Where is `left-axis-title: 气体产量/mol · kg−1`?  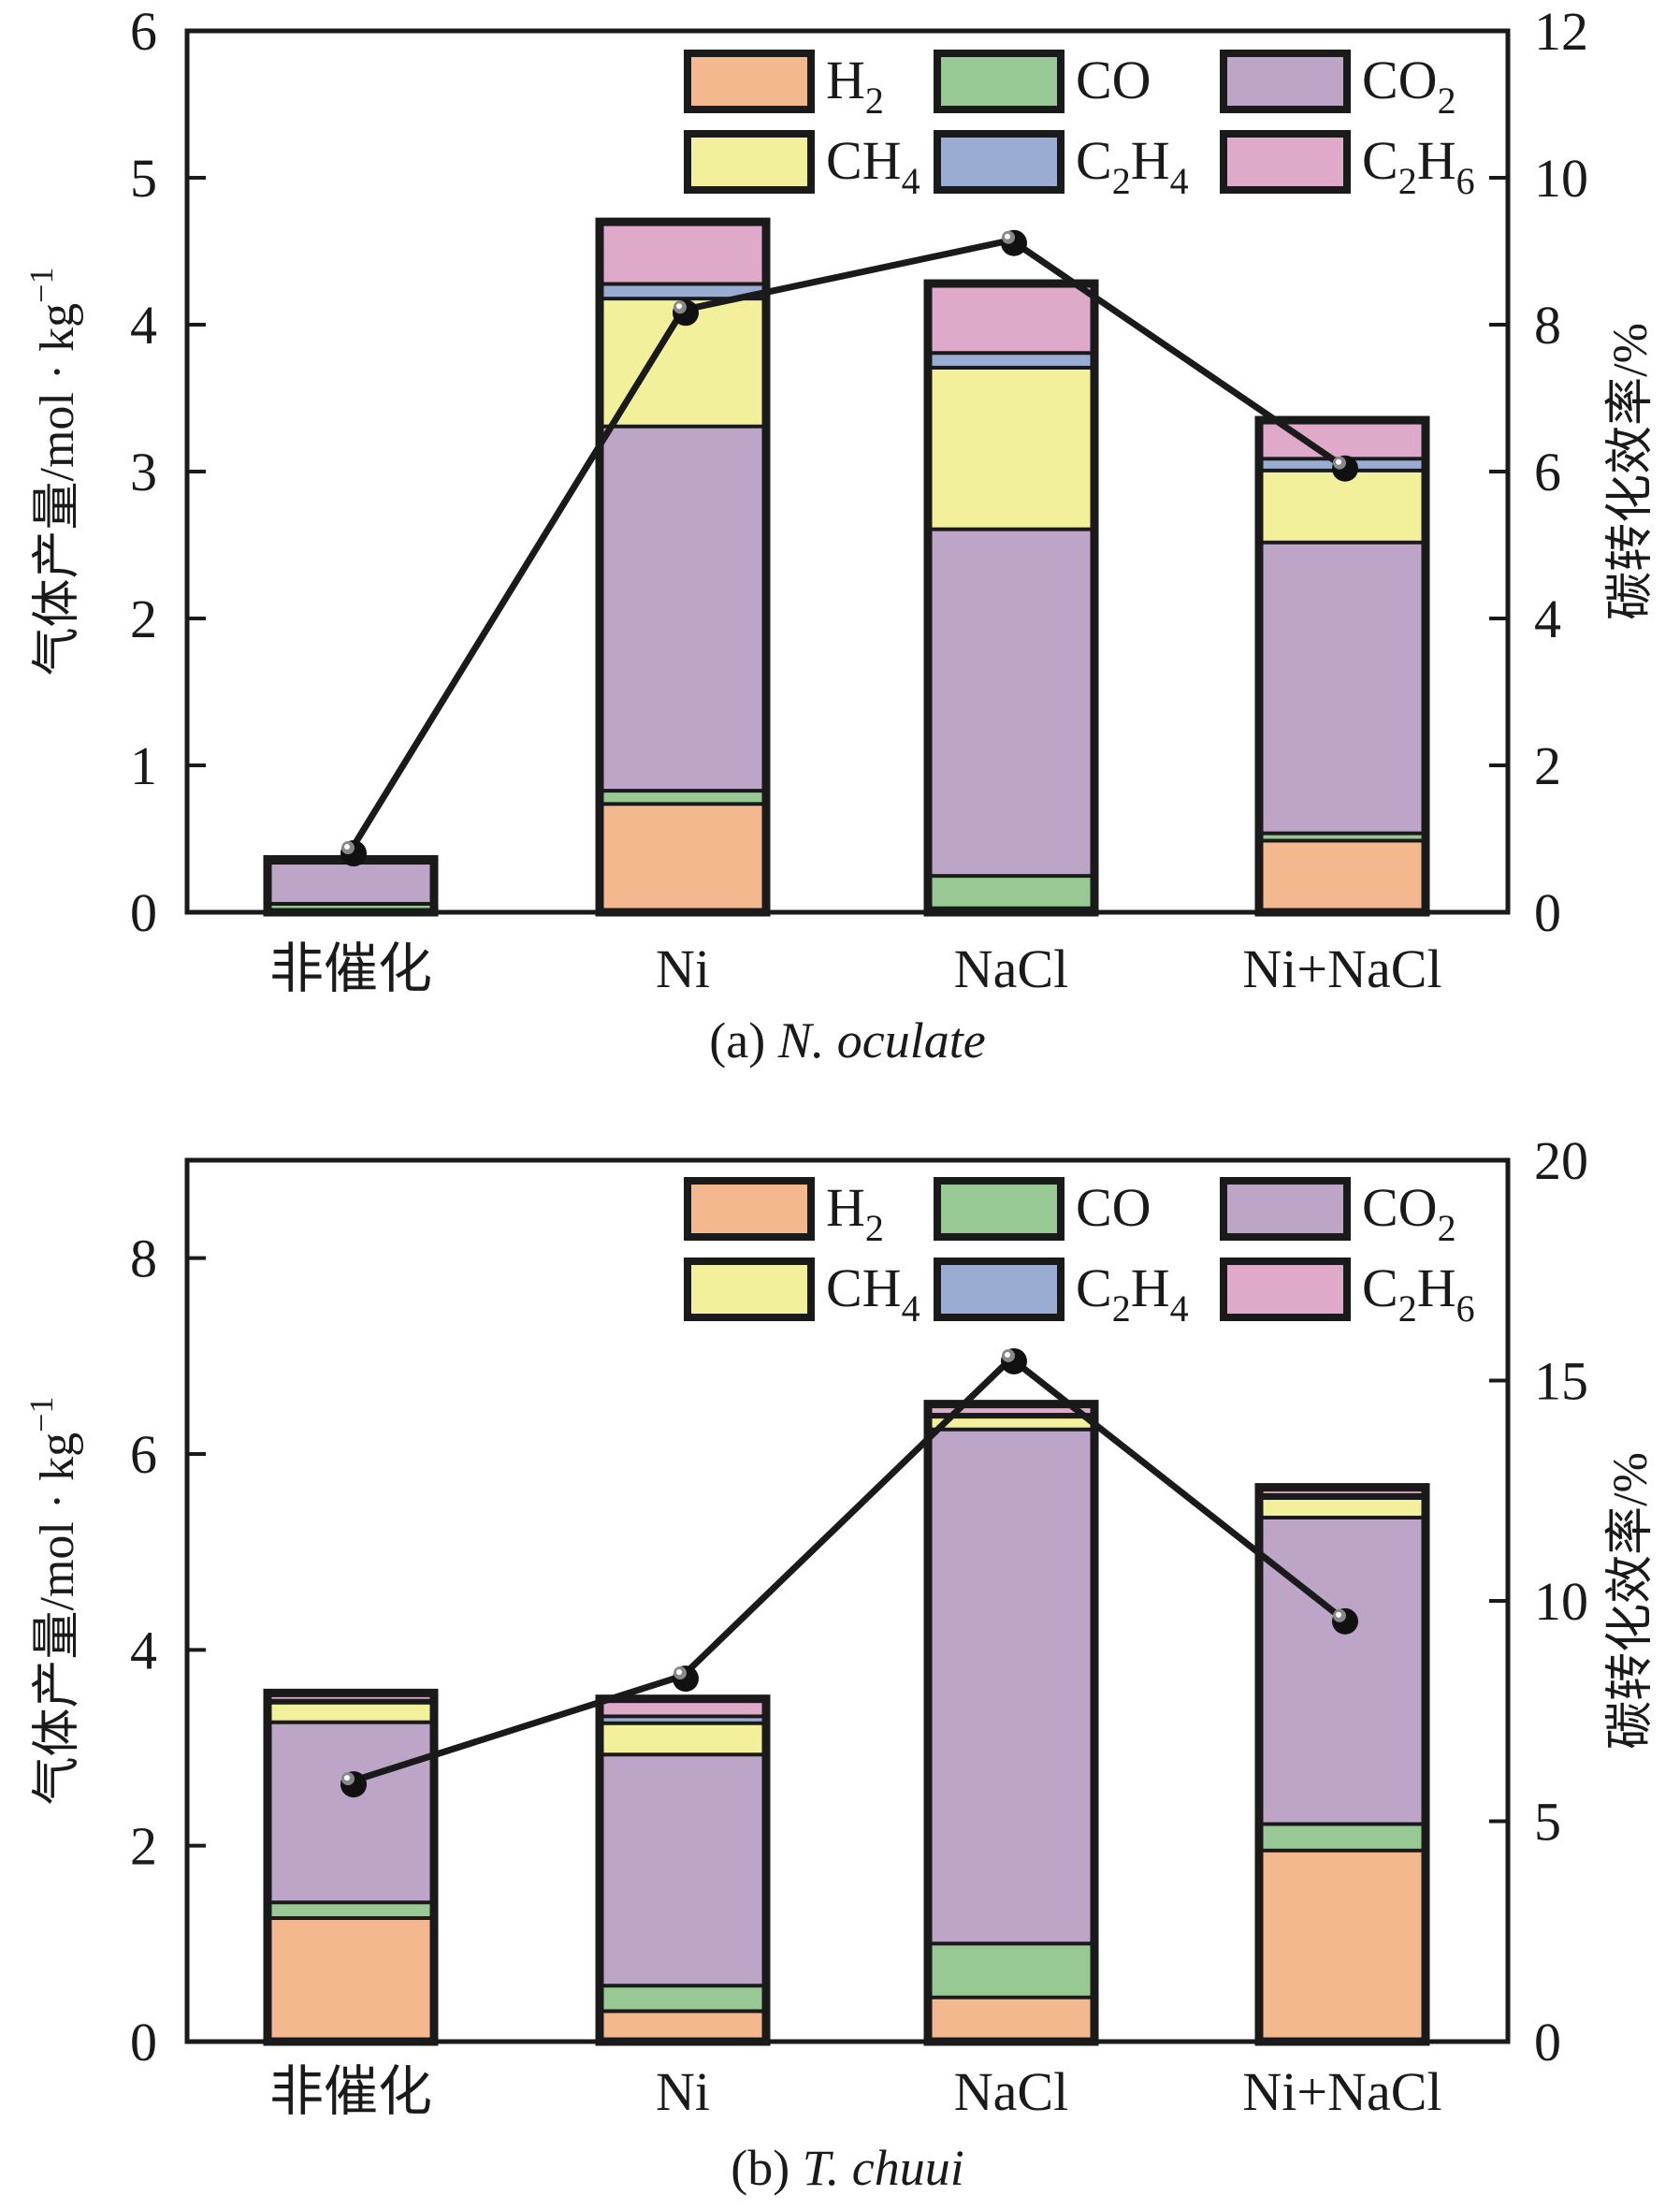 left-axis-title: 气体产量/mol · kg−1 is located at coordinates (53, 472).